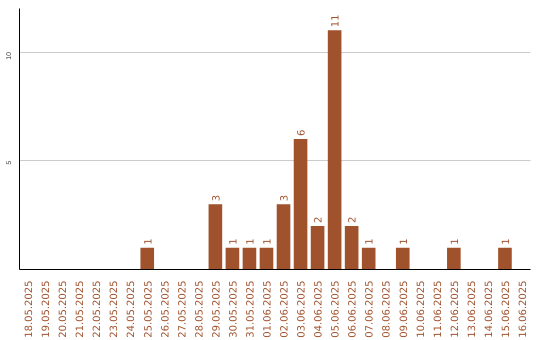 This screenshot has width=540, height=340. I want to click on data-label: 11, so click(336, 21).